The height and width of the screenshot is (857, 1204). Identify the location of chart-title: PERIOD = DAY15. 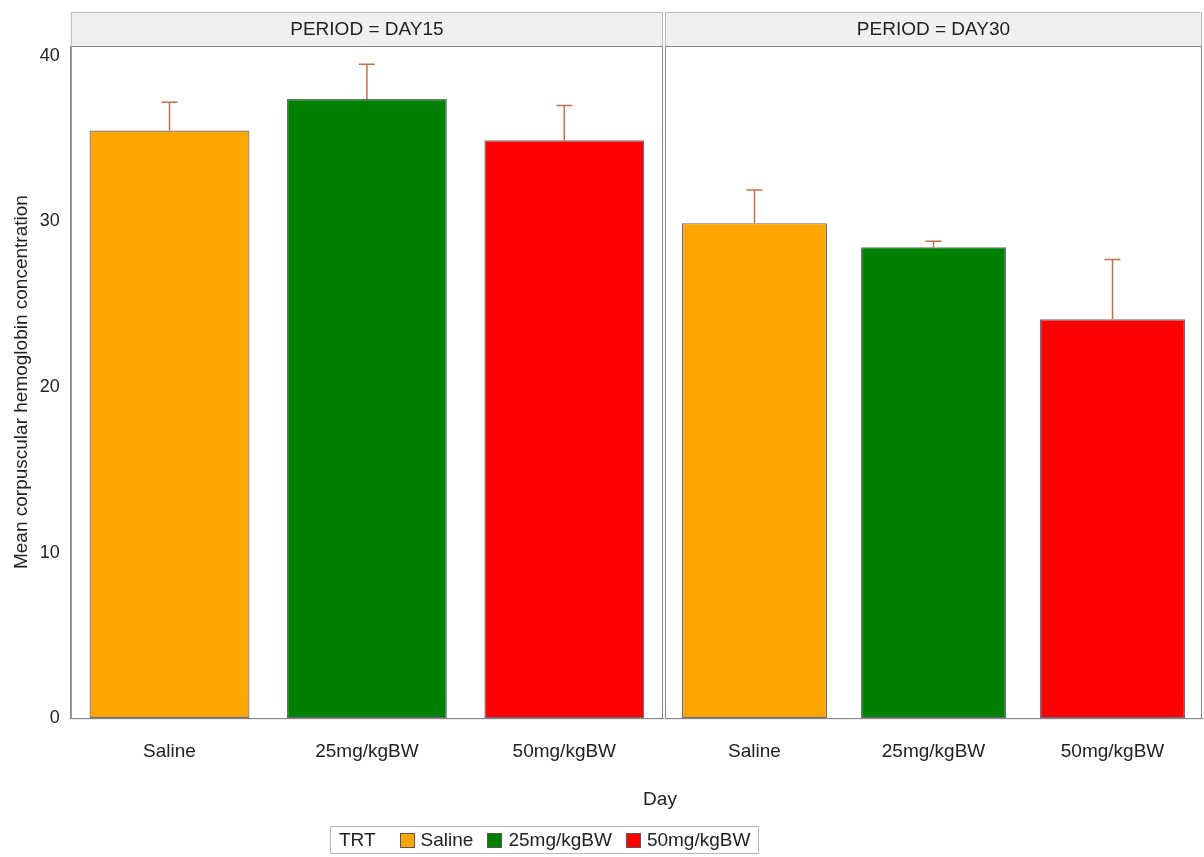
(367, 29).